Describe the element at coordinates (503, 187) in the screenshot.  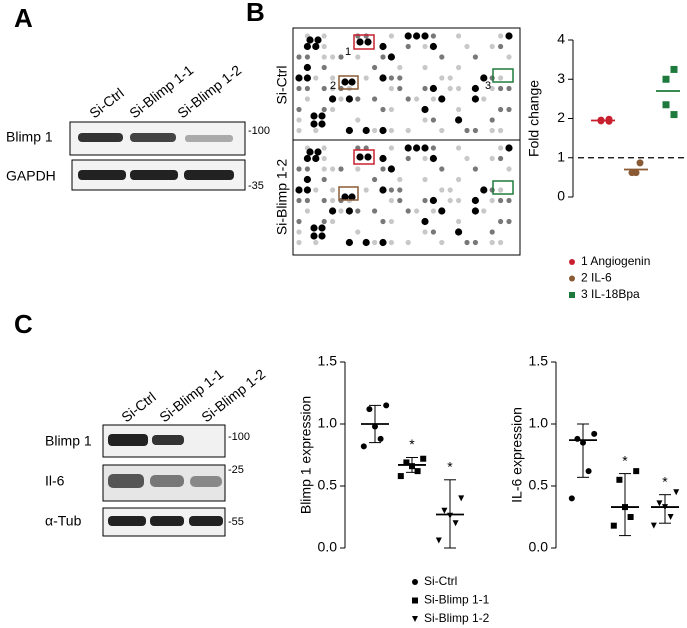
I see `box-il18bpa` at that location.